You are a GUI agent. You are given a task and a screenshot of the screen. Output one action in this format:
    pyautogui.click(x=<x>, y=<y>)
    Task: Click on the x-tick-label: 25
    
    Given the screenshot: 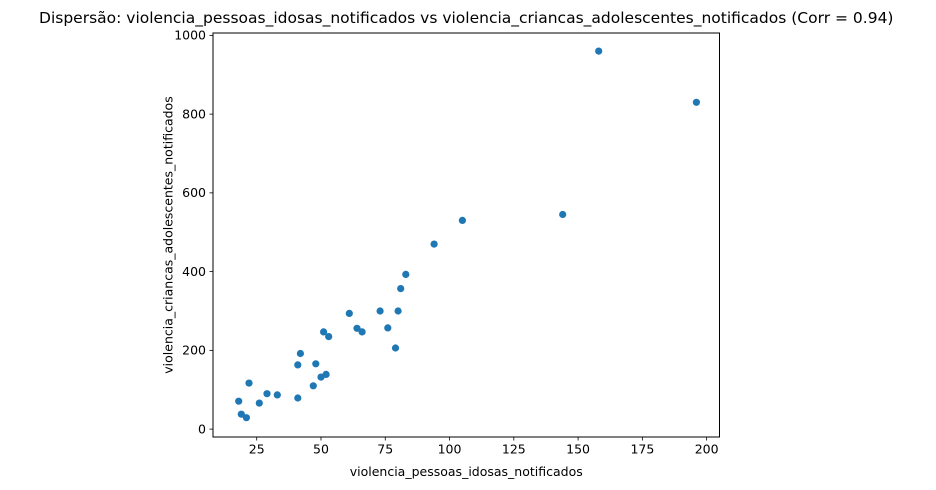 What is the action you would take?
    pyautogui.click(x=257, y=449)
    